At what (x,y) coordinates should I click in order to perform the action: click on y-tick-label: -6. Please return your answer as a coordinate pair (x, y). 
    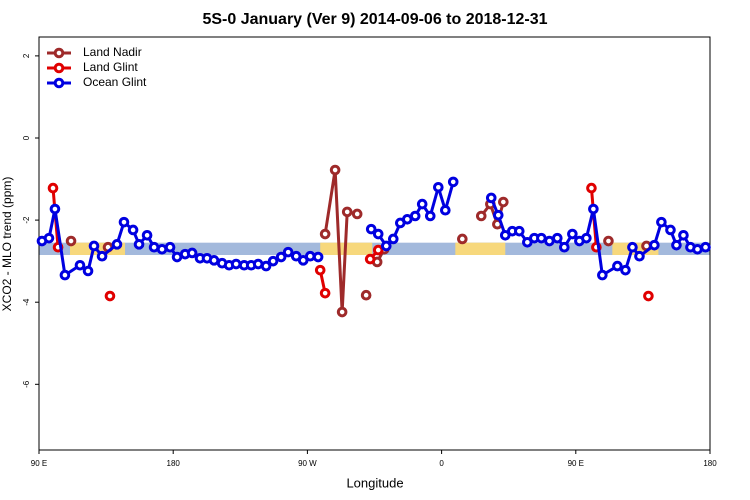
    Looking at the image, I should click on (26, 384).